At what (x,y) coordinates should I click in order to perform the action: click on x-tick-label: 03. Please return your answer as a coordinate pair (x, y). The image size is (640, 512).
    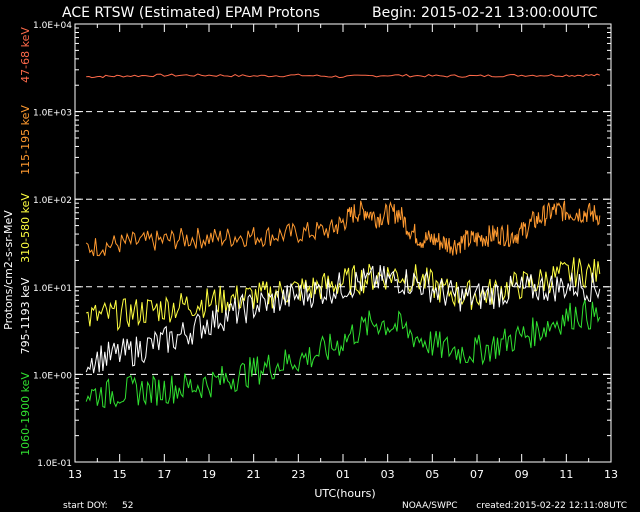
    Looking at the image, I should click on (388, 474).